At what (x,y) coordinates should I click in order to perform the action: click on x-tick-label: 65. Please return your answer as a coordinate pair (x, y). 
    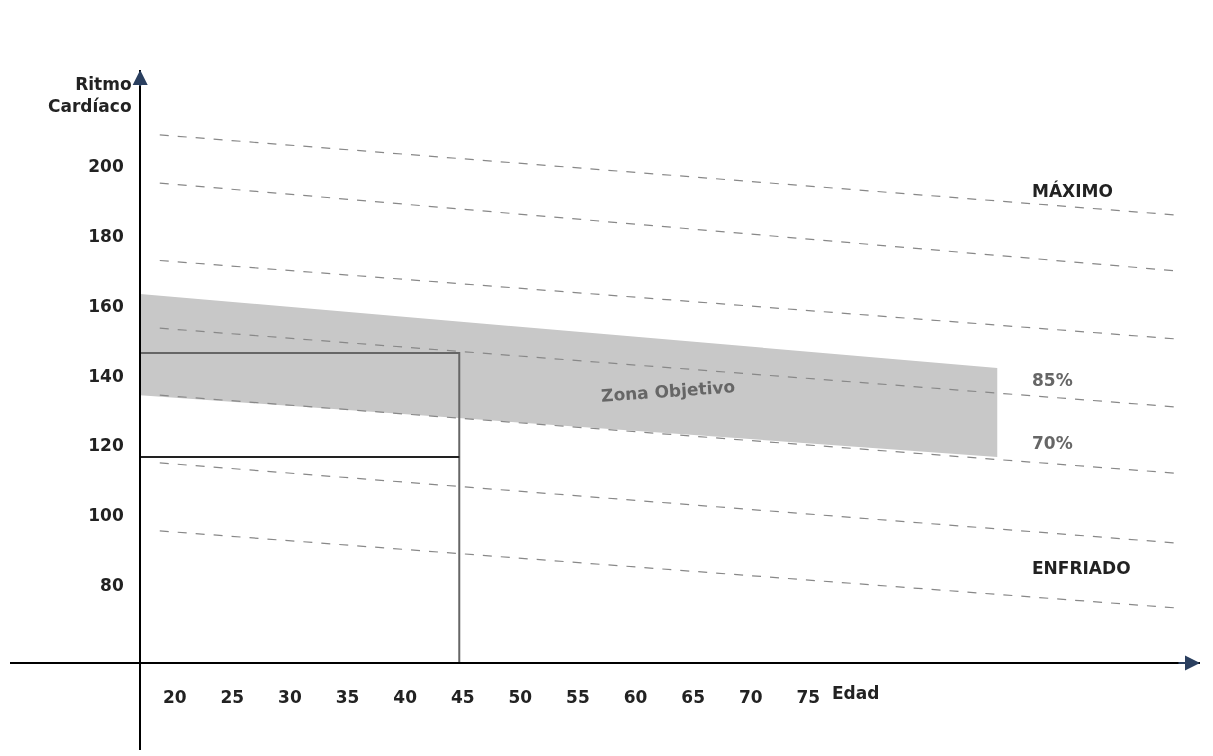
    Looking at the image, I should click on (693, 696).